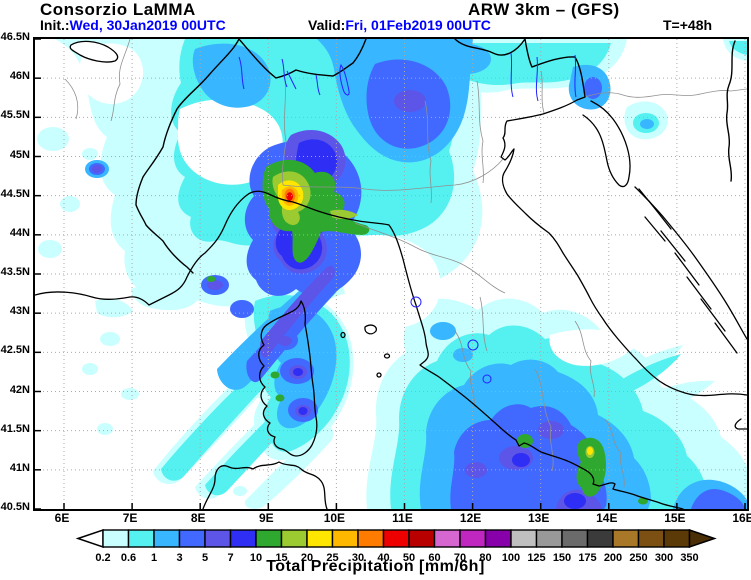  Describe the element at coordinates (241, 73) in the screenshot. I see `lake-maggiore` at that location.